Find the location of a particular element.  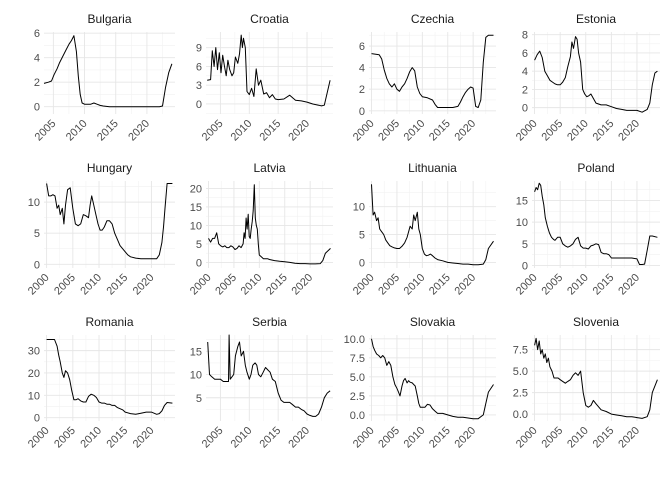

series-line-slovakia is located at coordinates (432, 379).